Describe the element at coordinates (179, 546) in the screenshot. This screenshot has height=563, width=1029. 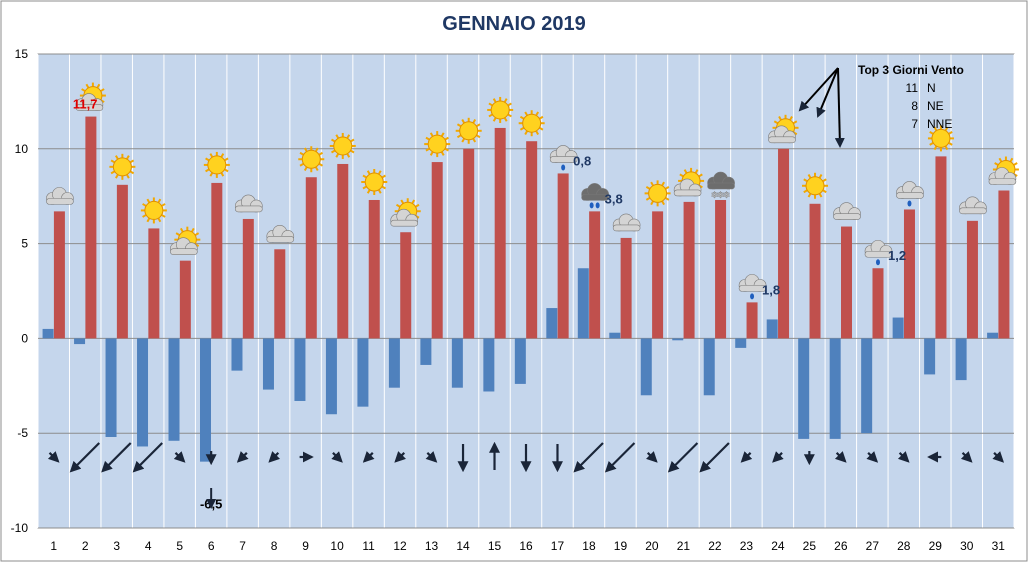
I see `x-tick-label: 5` at that location.